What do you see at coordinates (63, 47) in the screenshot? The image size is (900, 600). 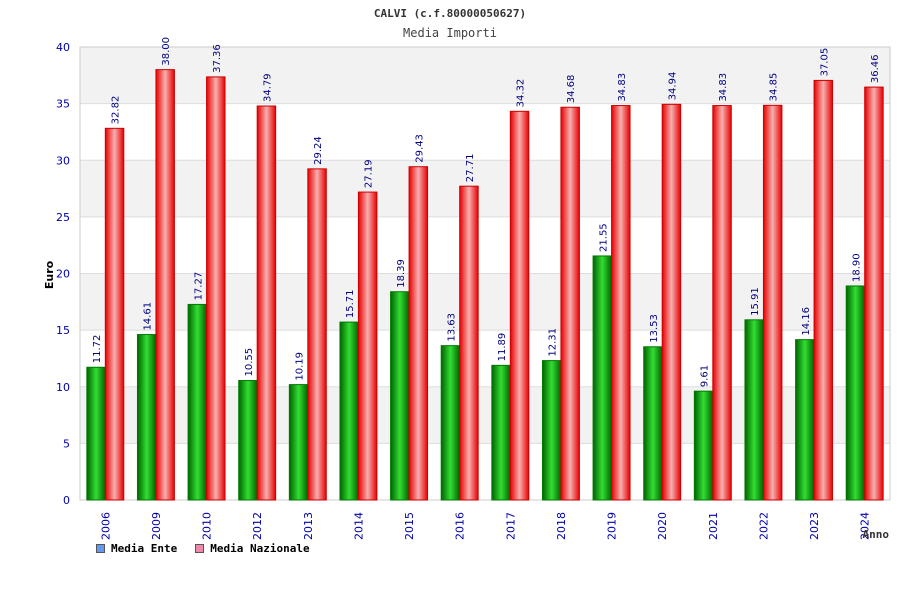 I see `y-tick-label: 40` at bounding box center [63, 47].